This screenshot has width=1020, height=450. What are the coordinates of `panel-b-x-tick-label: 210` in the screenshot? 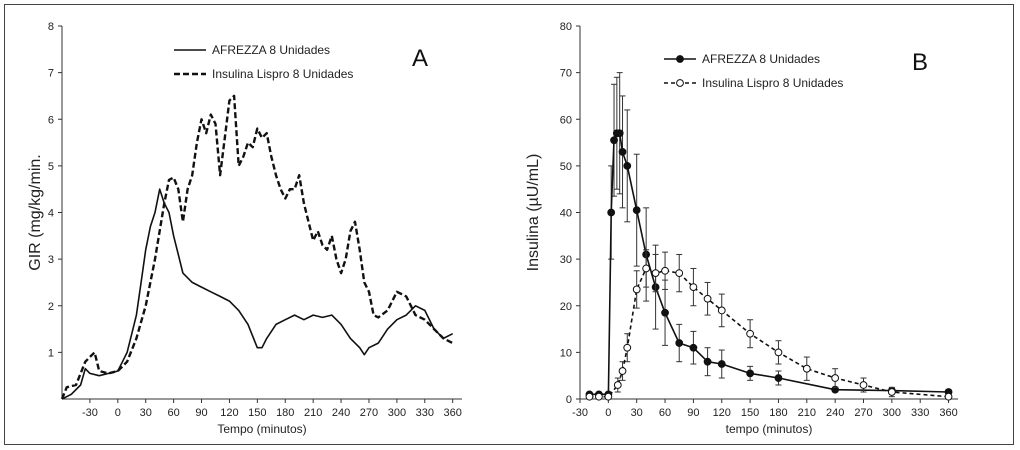 It's located at (807, 413).